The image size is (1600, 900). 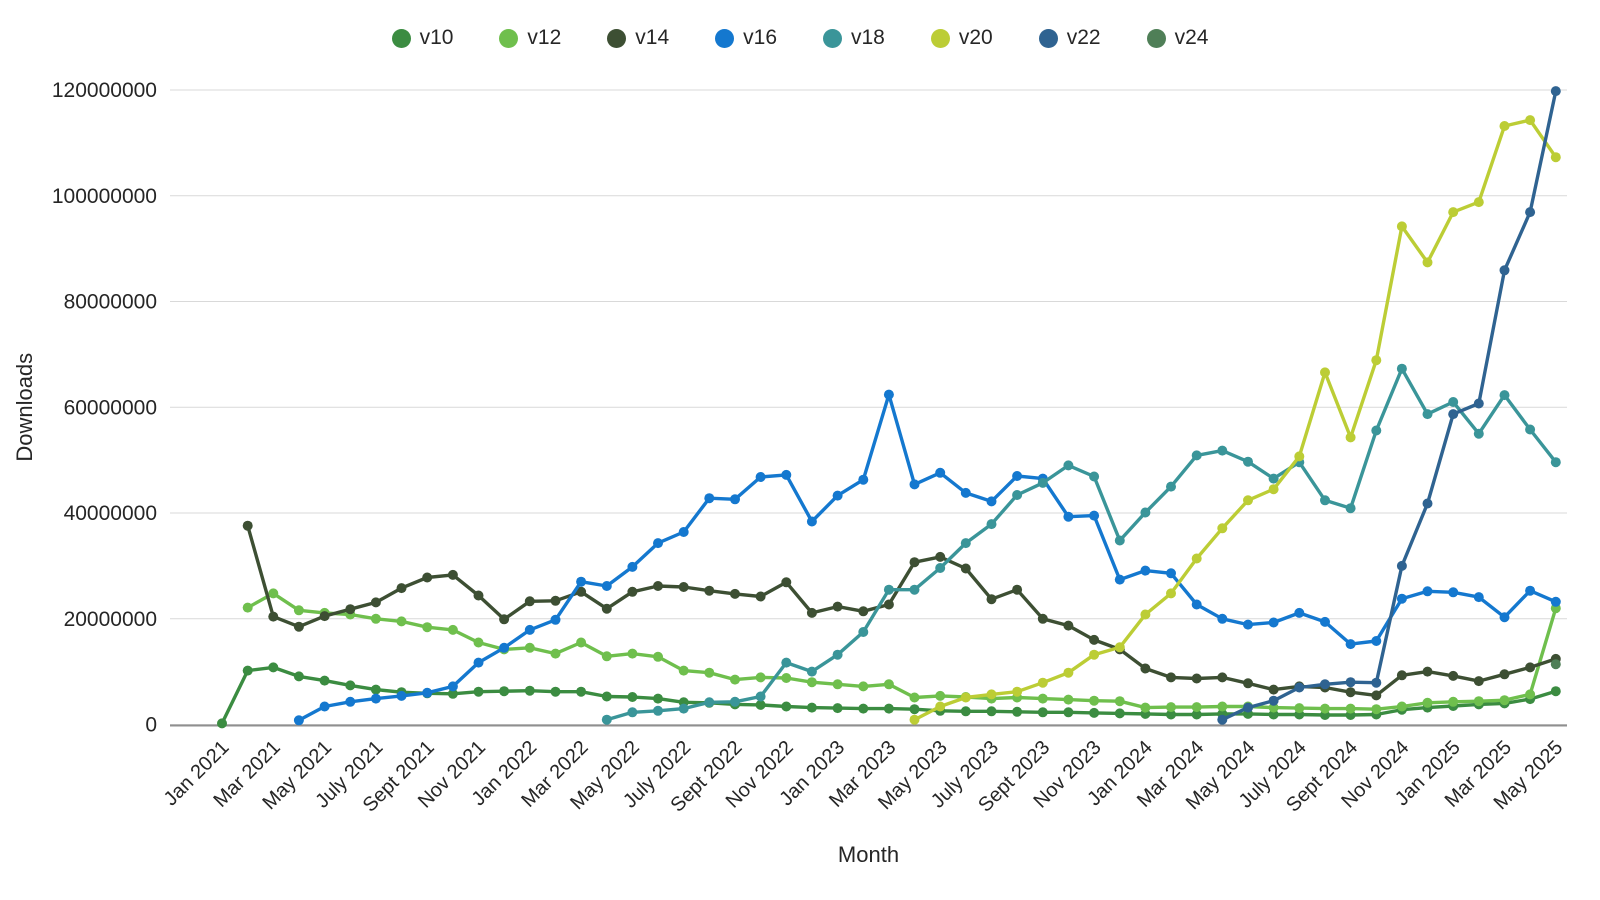 I want to click on legend-item-v16: v16, so click(x=746, y=38).